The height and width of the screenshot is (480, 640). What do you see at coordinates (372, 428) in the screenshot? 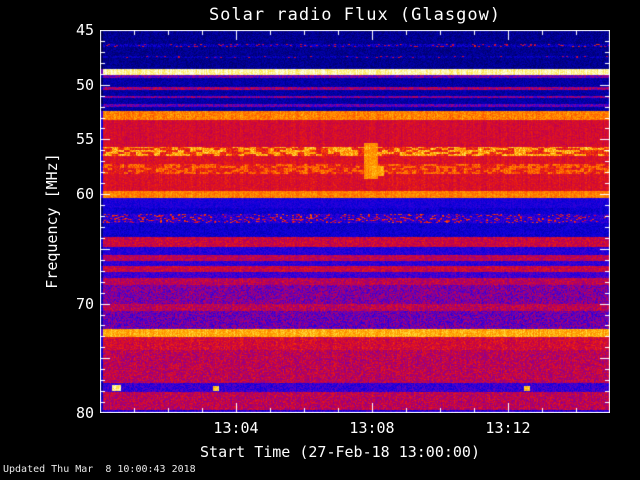
I see `x-tick-label: 13:08` at bounding box center [372, 428].